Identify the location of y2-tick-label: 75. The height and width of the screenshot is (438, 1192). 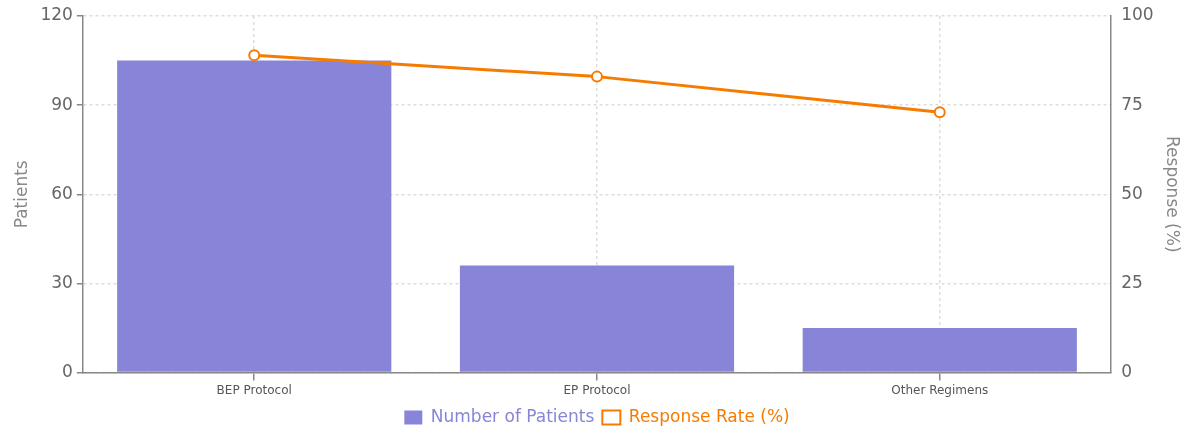
(1132, 103).